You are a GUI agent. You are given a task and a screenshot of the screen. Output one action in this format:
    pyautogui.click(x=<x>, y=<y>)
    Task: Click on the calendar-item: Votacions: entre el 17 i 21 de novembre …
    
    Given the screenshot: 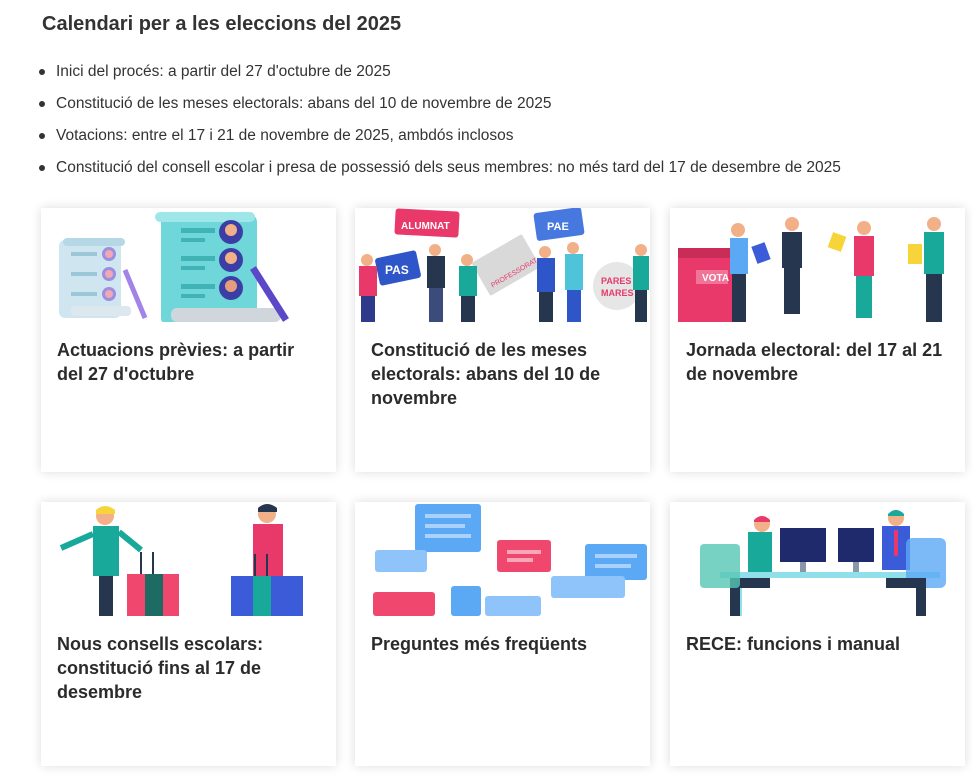 What is the action you would take?
    pyautogui.click(x=498, y=136)
    